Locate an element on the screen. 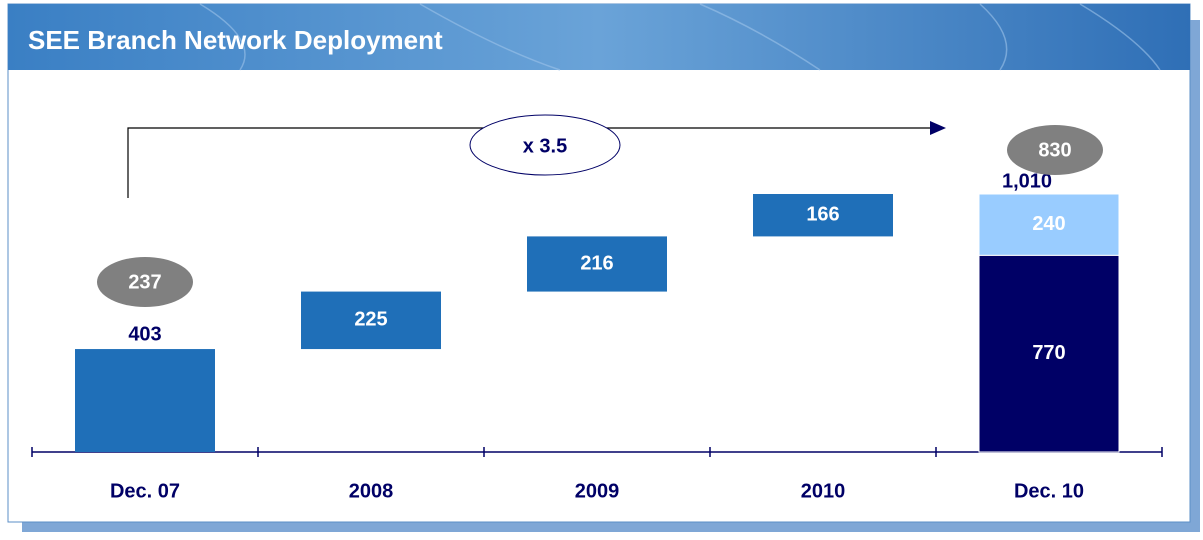 The width and height of the screenshot is (1203, 540). x-tick-label: Dec. 07 is located at coordinates (145, 491).